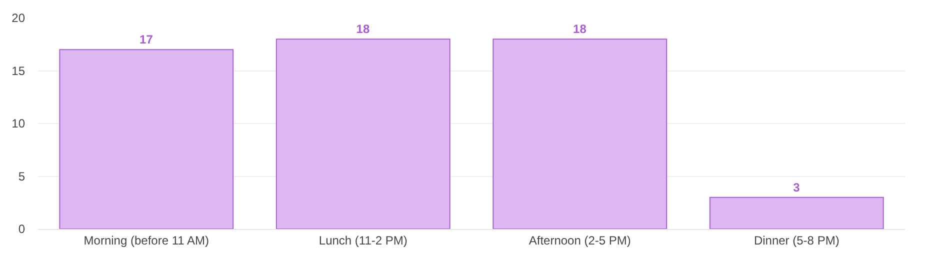  I want to click on x-tick-label: Afternoon (2-5 PM), so click(579, 240).